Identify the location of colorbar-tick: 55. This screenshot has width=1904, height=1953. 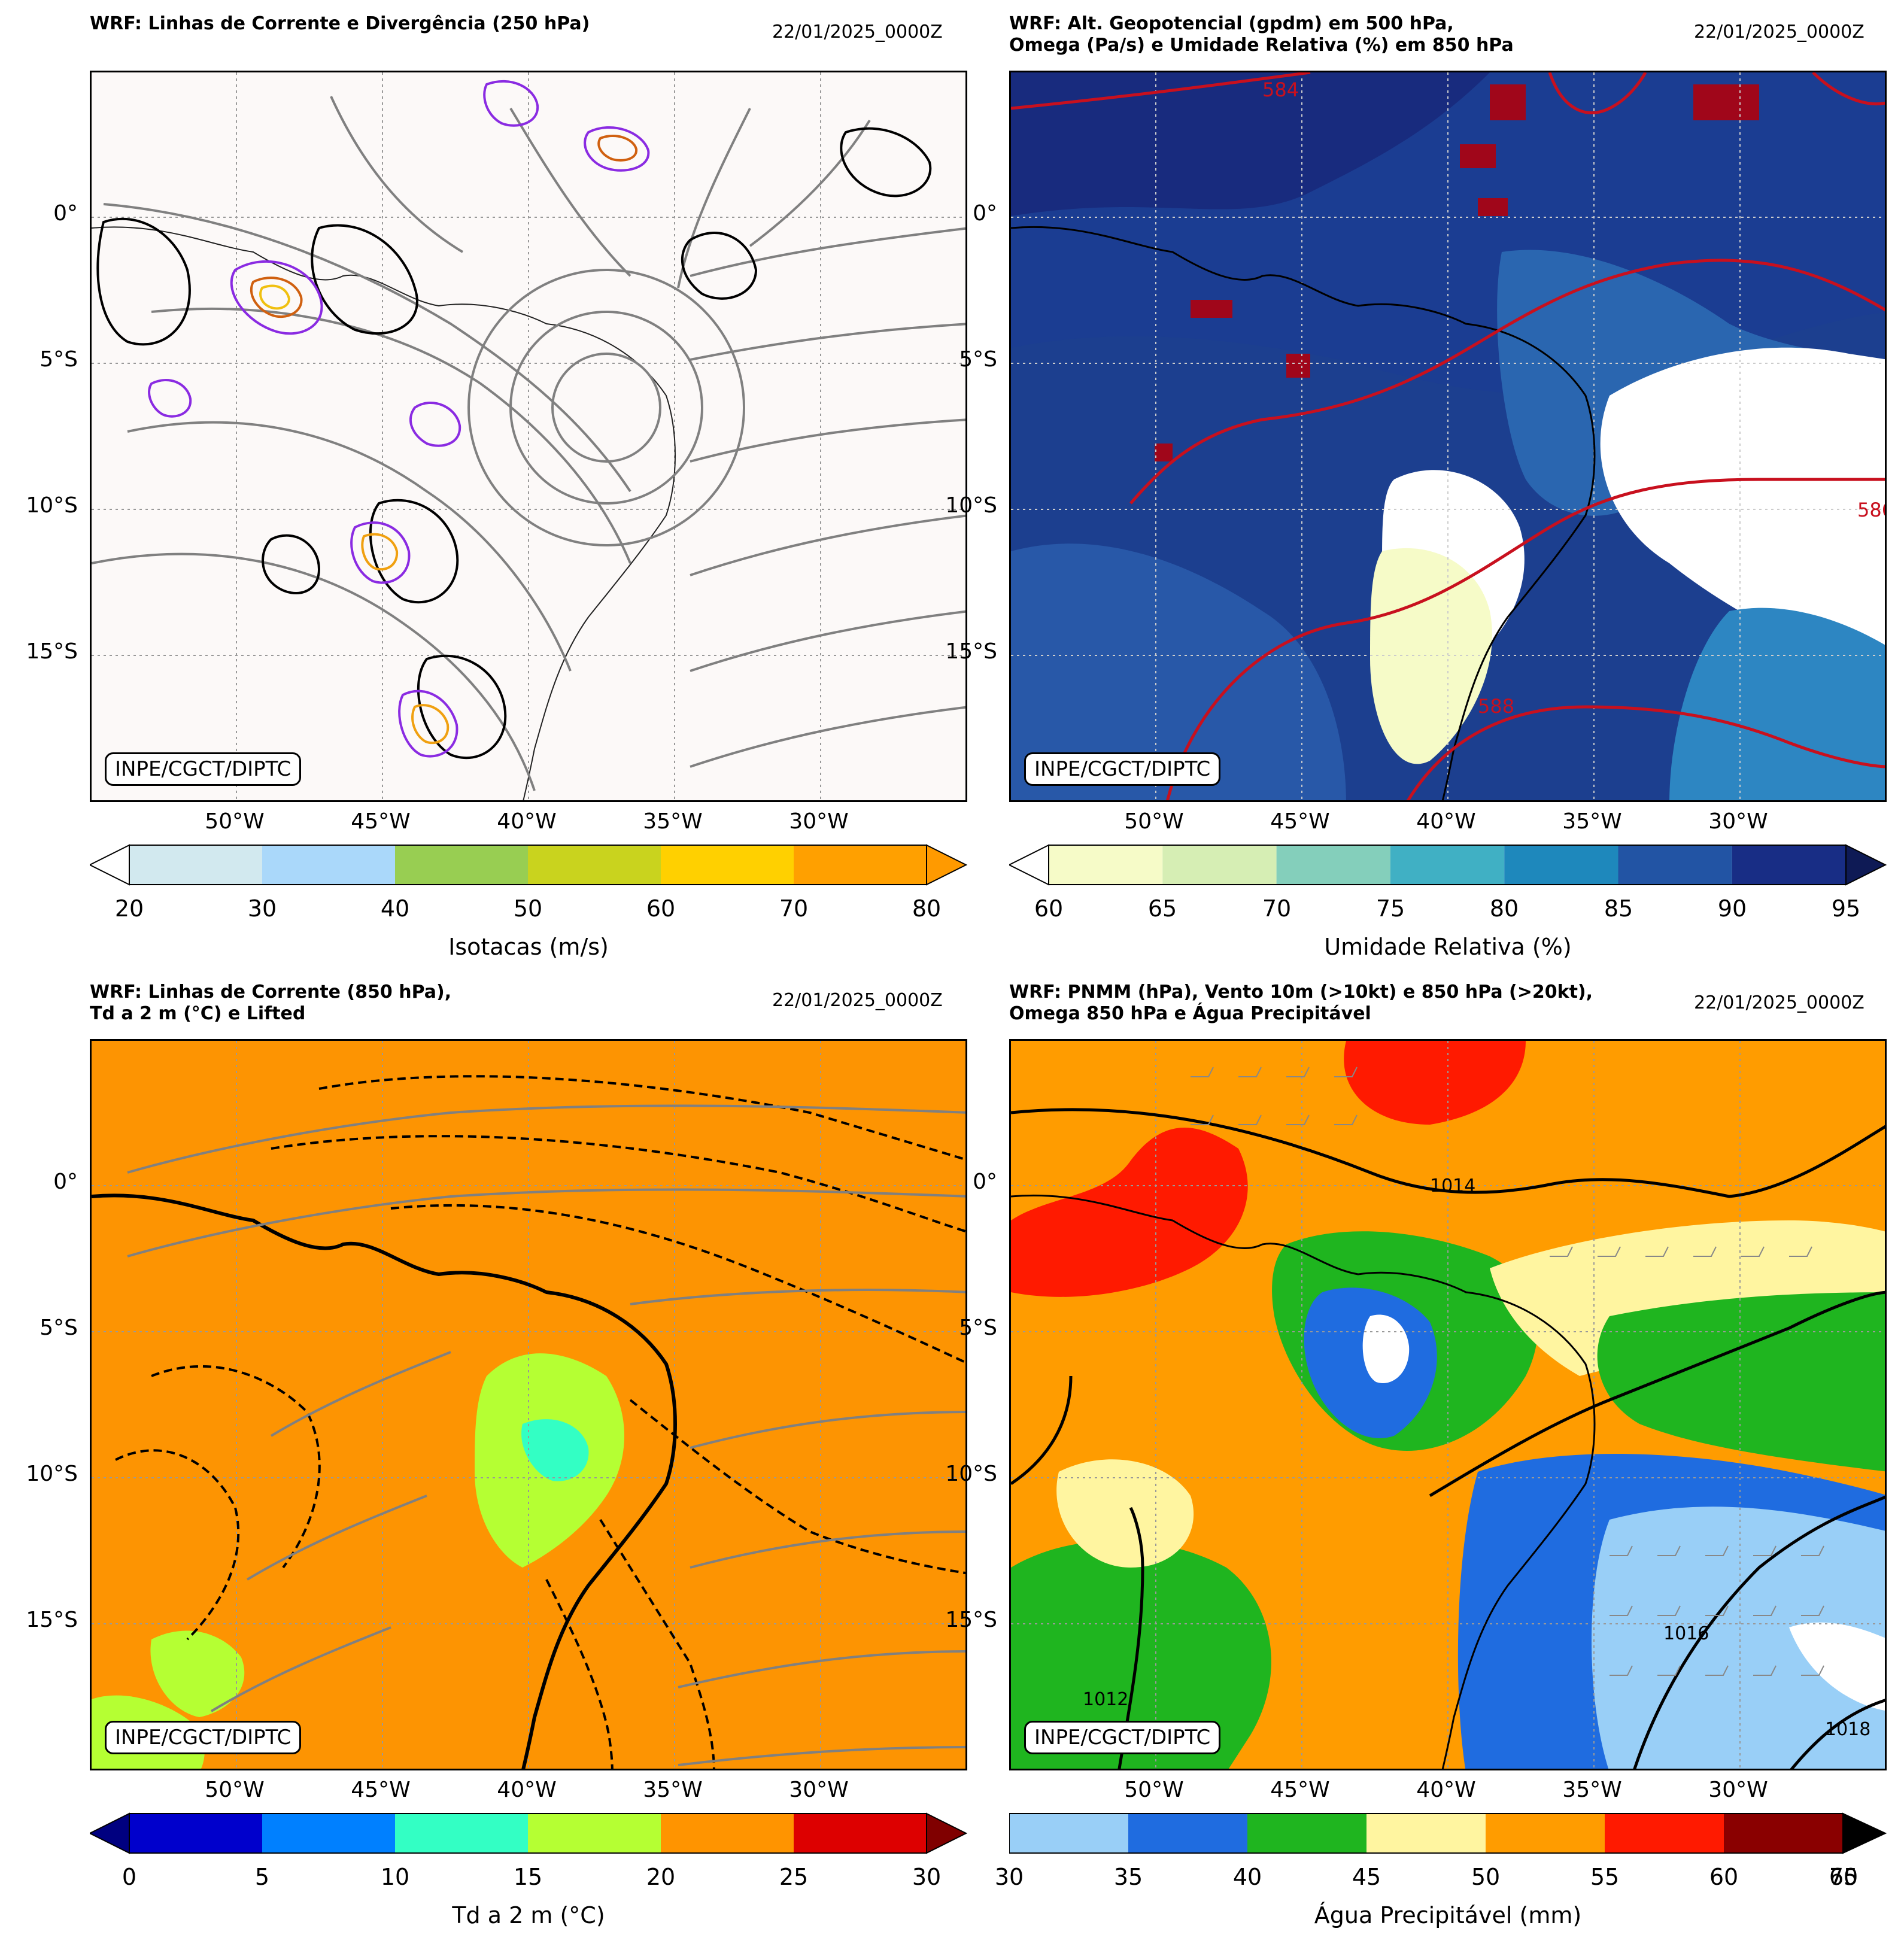
(1605, 1877).